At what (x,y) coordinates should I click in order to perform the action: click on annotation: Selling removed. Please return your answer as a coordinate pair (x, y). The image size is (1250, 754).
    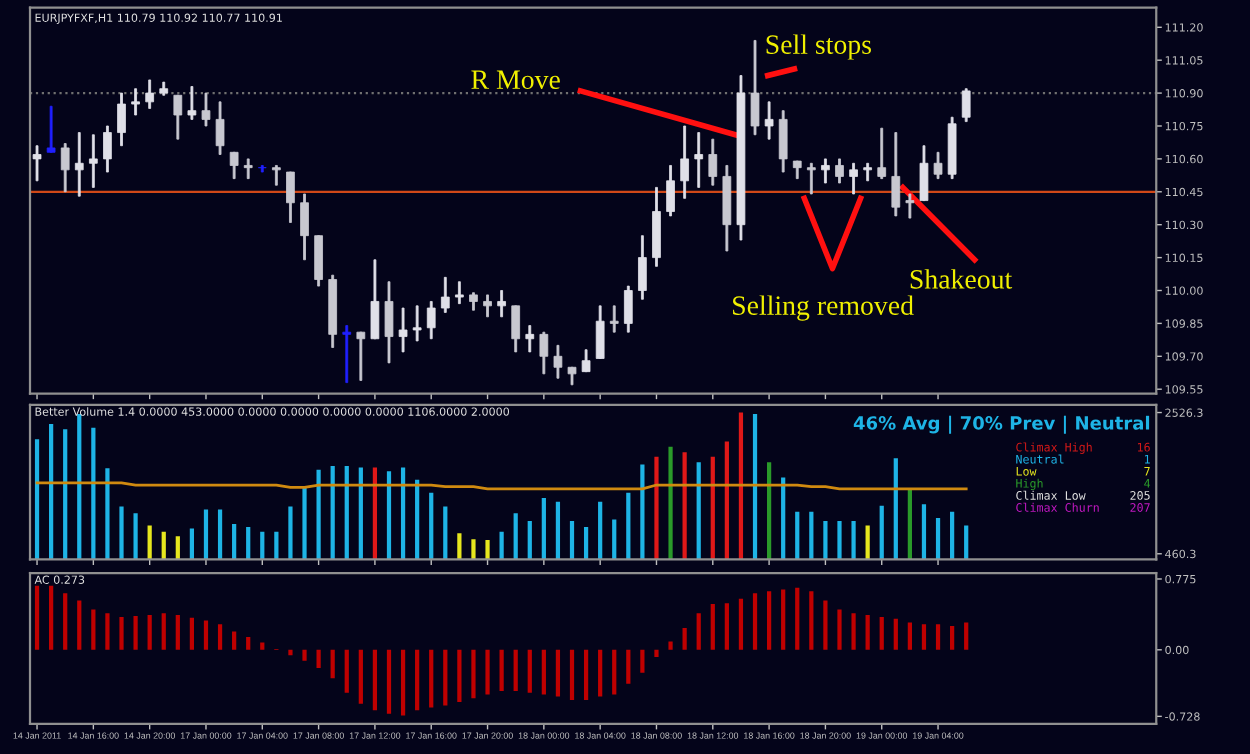
    Looking at the image, I should click on (823, 308).